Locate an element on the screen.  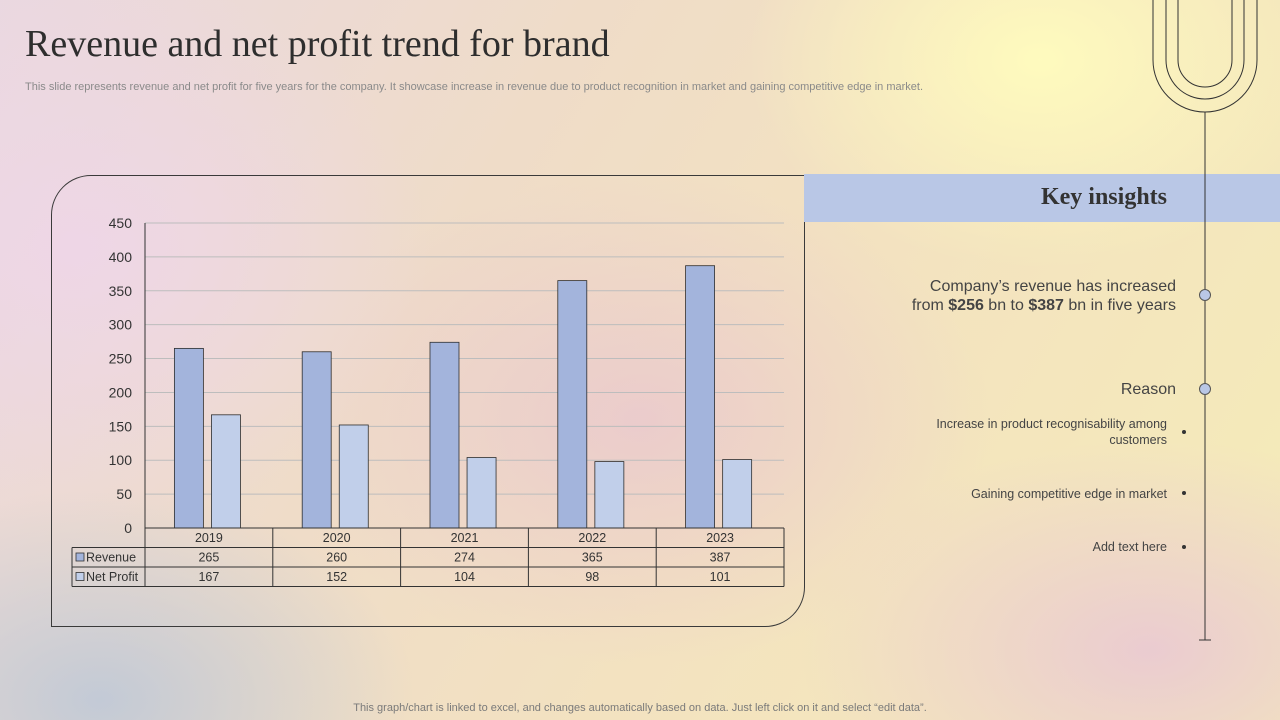
y-tick-label: 100 is located at coordinates (121, 460).